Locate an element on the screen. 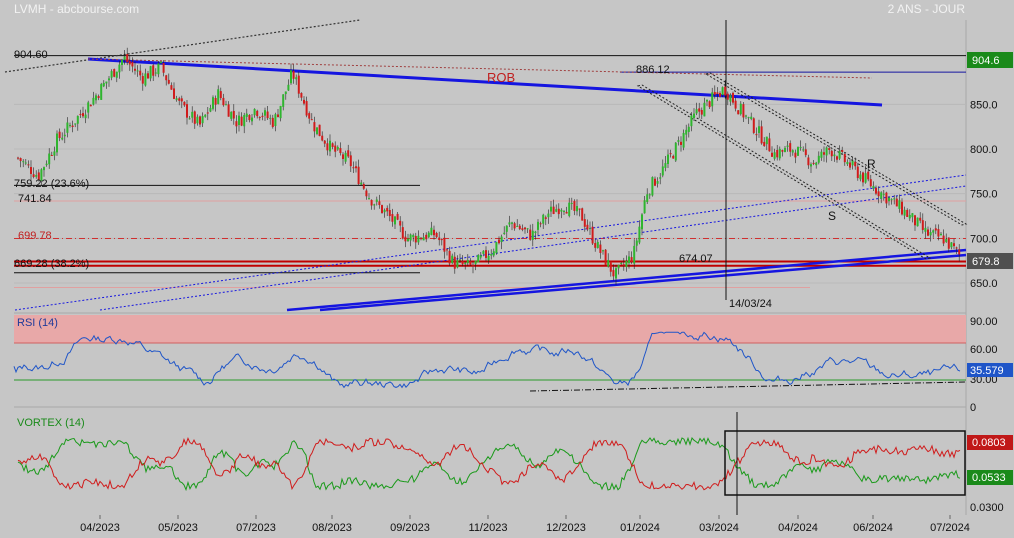  last-price-tag is located at coordinates (990, 261).